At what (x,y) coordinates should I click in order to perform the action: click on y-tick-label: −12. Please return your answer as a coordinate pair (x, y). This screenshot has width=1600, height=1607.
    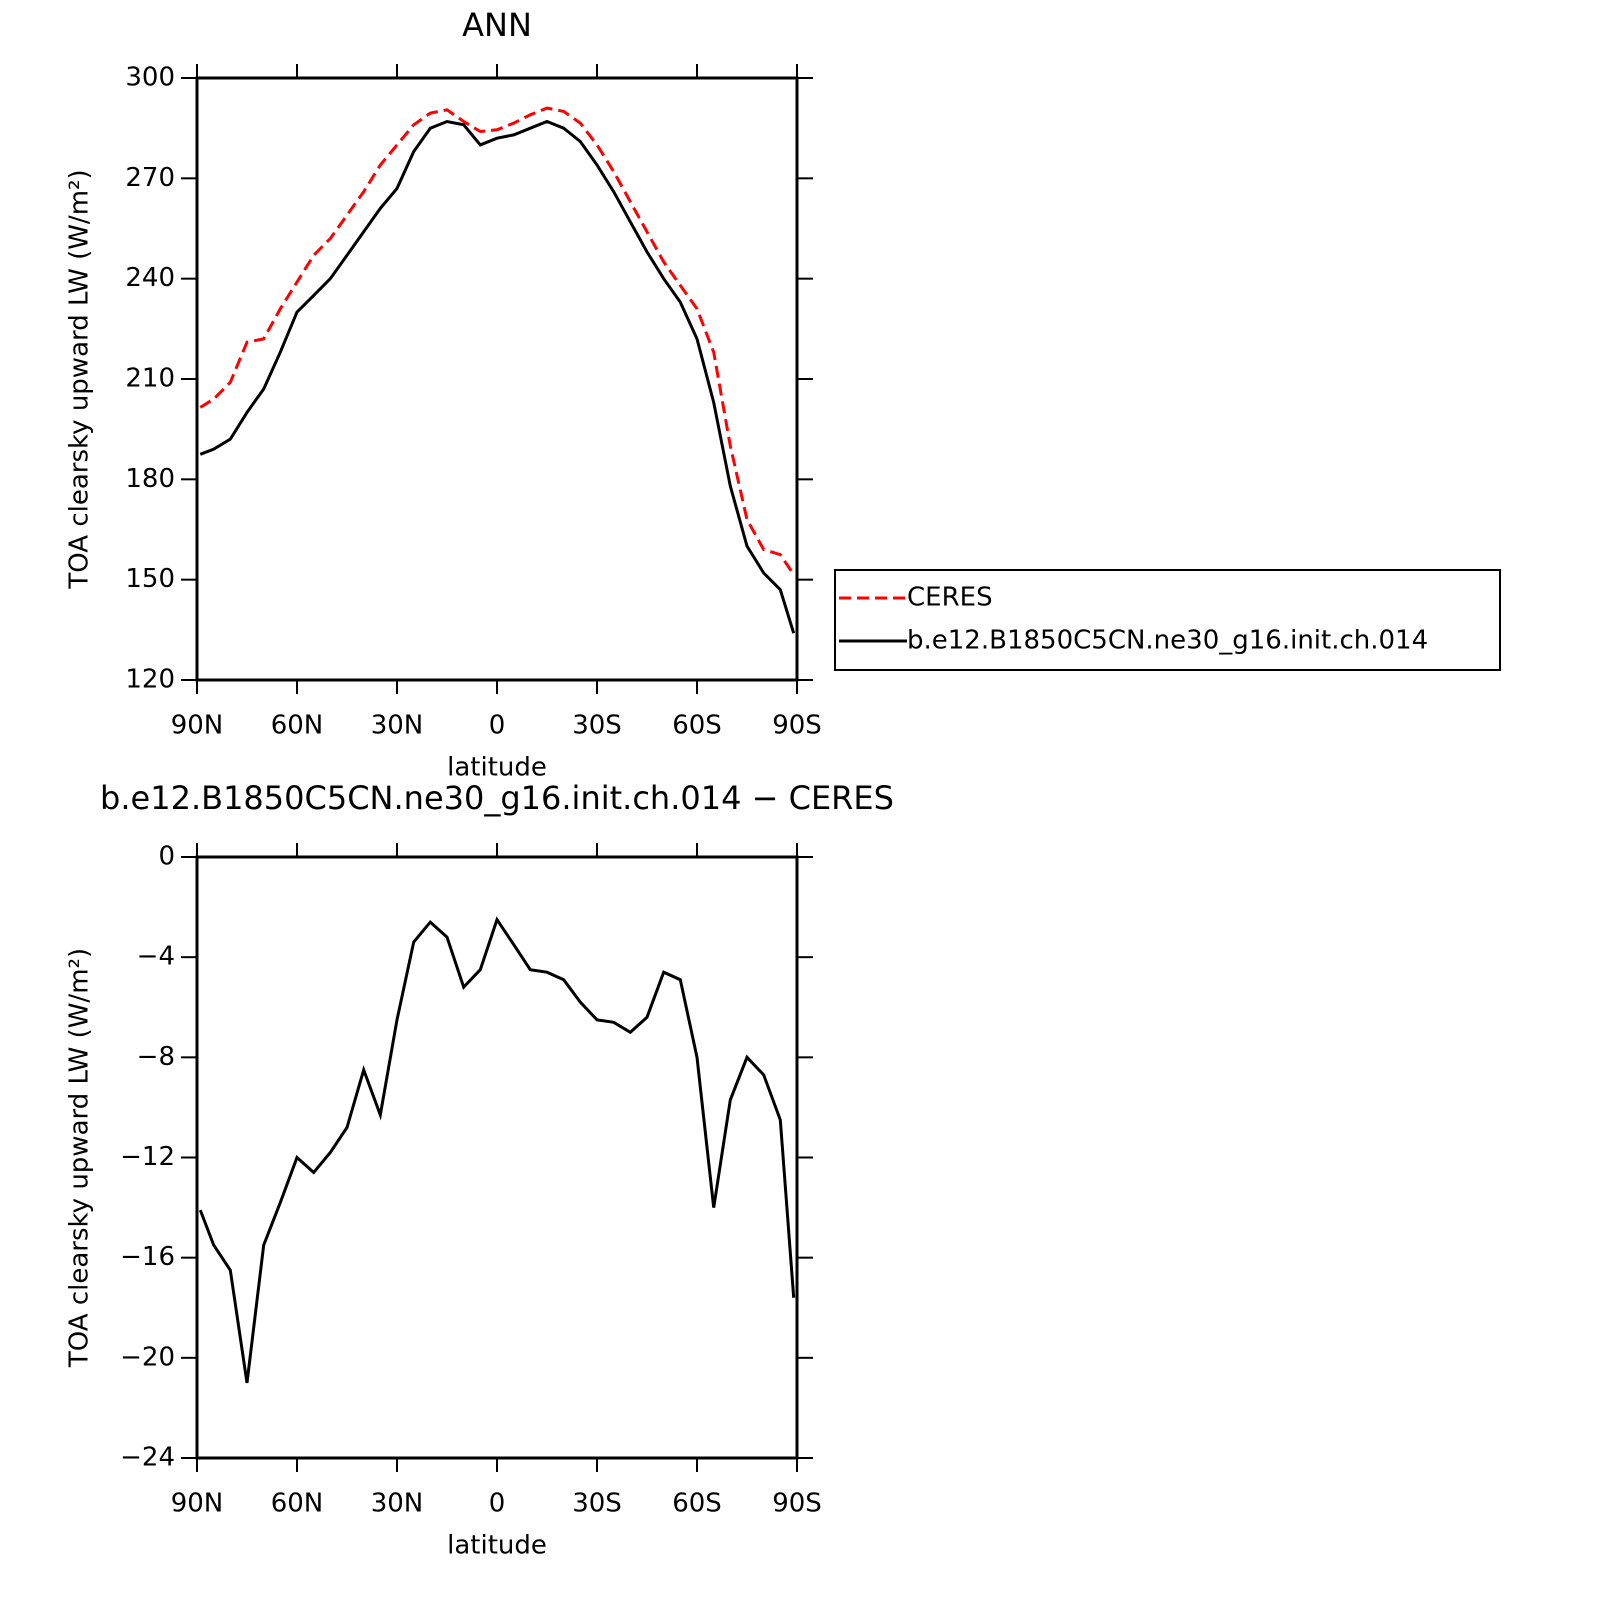
    Looking at the image, I should click on (147, 1157).